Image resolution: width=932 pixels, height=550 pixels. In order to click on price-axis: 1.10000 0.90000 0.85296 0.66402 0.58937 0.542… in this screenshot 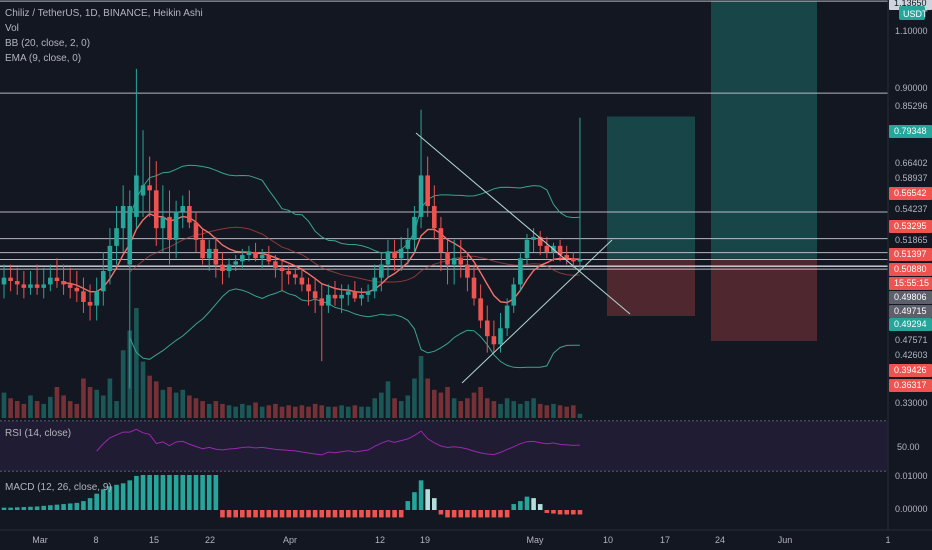, I will do `click(910, 257)`.